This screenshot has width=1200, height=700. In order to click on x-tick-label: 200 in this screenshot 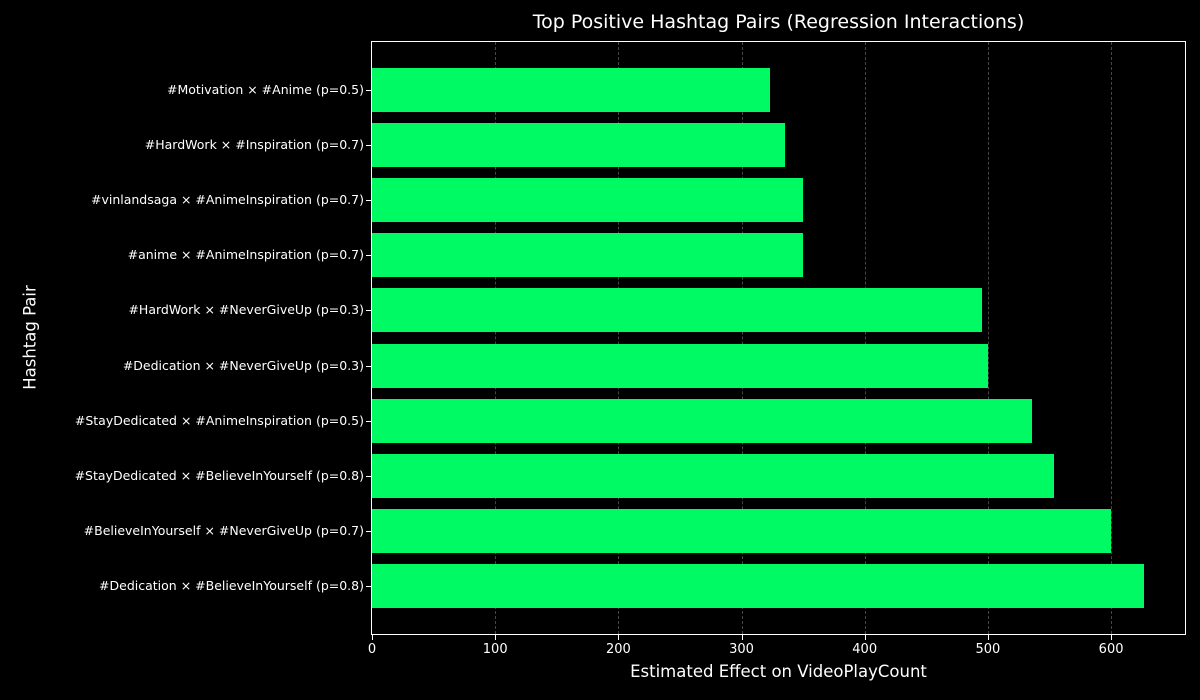, I will do `click(618, 649)`.